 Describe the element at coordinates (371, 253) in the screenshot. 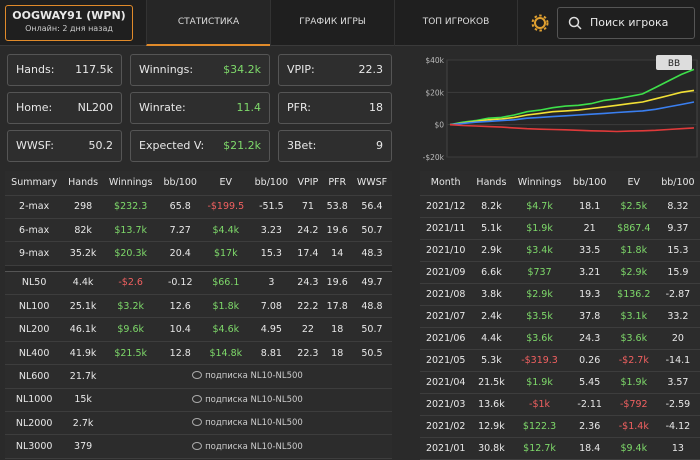

I see `table-cell: 48.3` at that location.